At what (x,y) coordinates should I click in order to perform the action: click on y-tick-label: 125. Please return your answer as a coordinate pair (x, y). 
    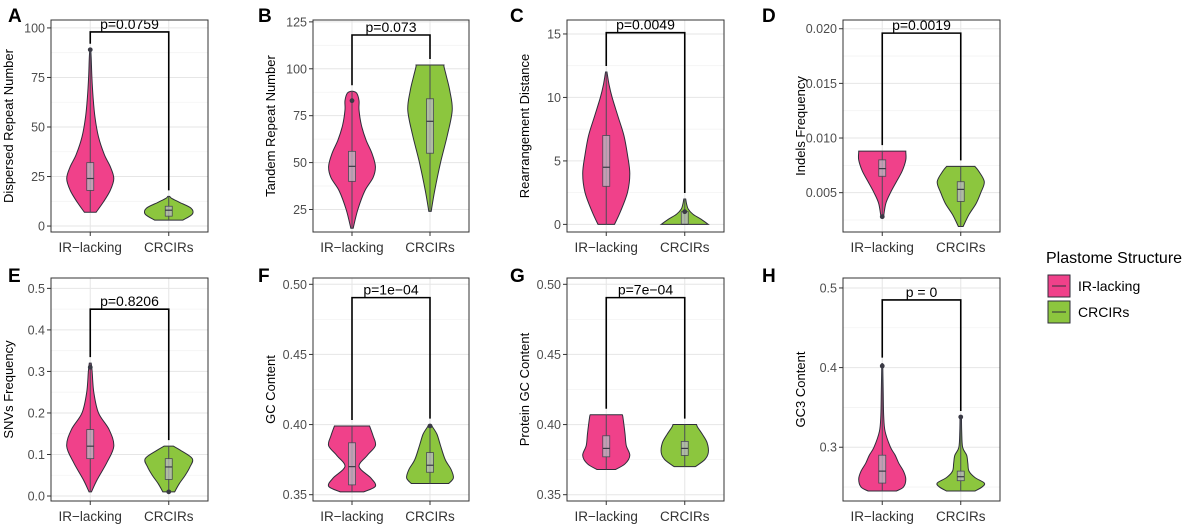
    Looking at the image, I should click on (296, 22).